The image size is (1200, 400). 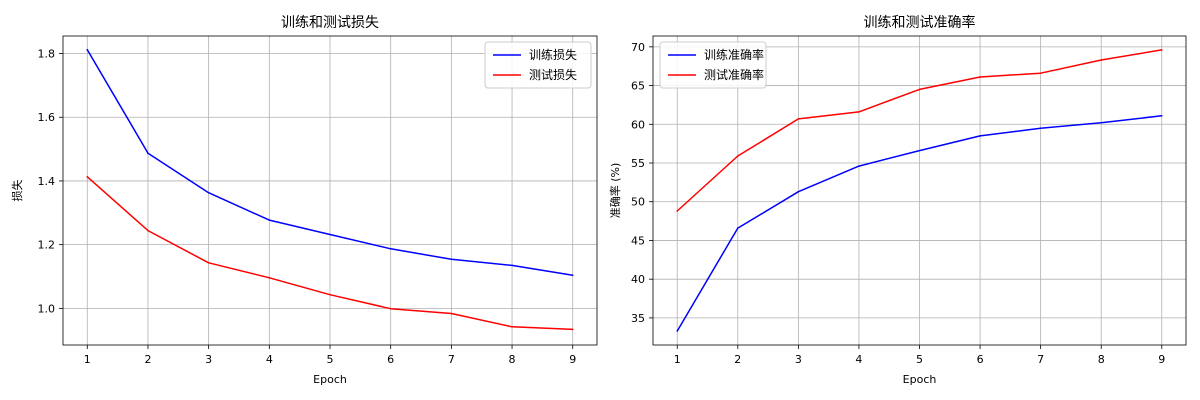 I want to click on legend-label: 训练损失, so click(x=553, y=54).